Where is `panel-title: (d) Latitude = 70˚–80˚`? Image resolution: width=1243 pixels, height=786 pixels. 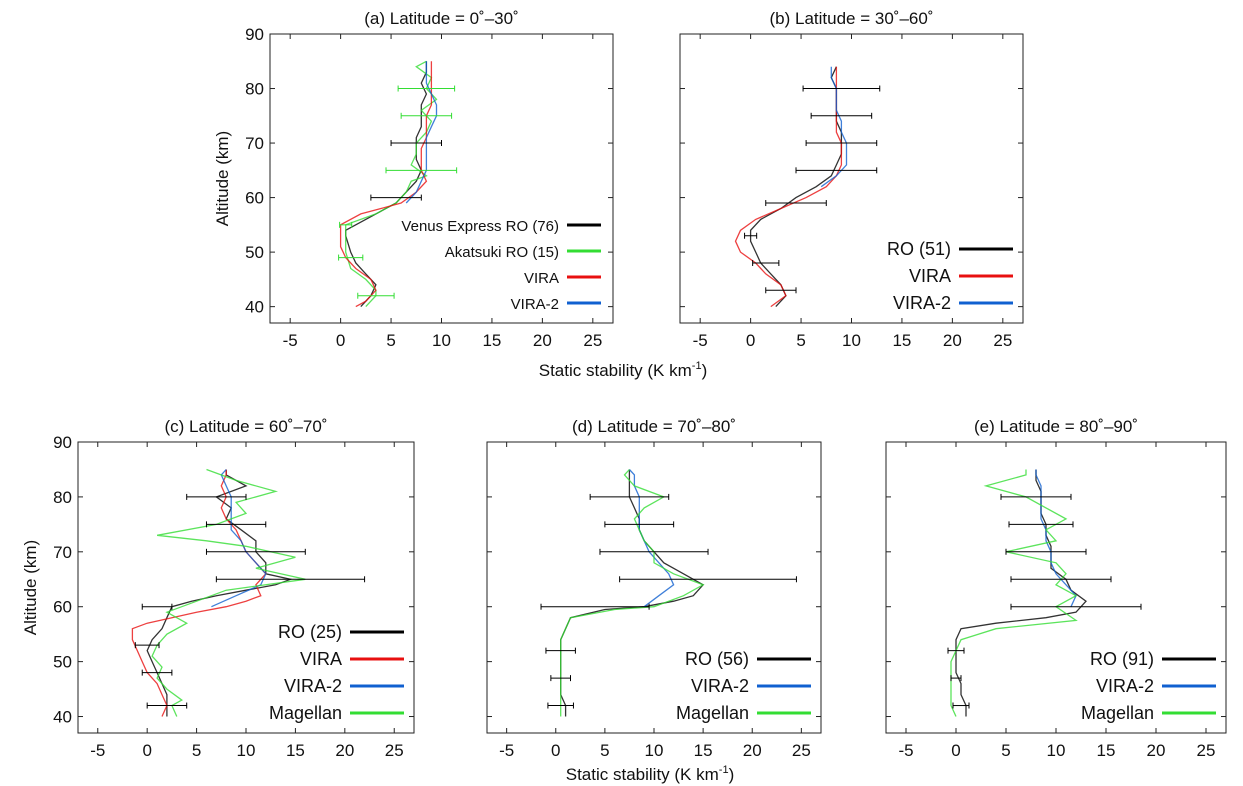 panel-title: (d) Latitude = 70˚–80˚ is located at coordinates (654, 426).